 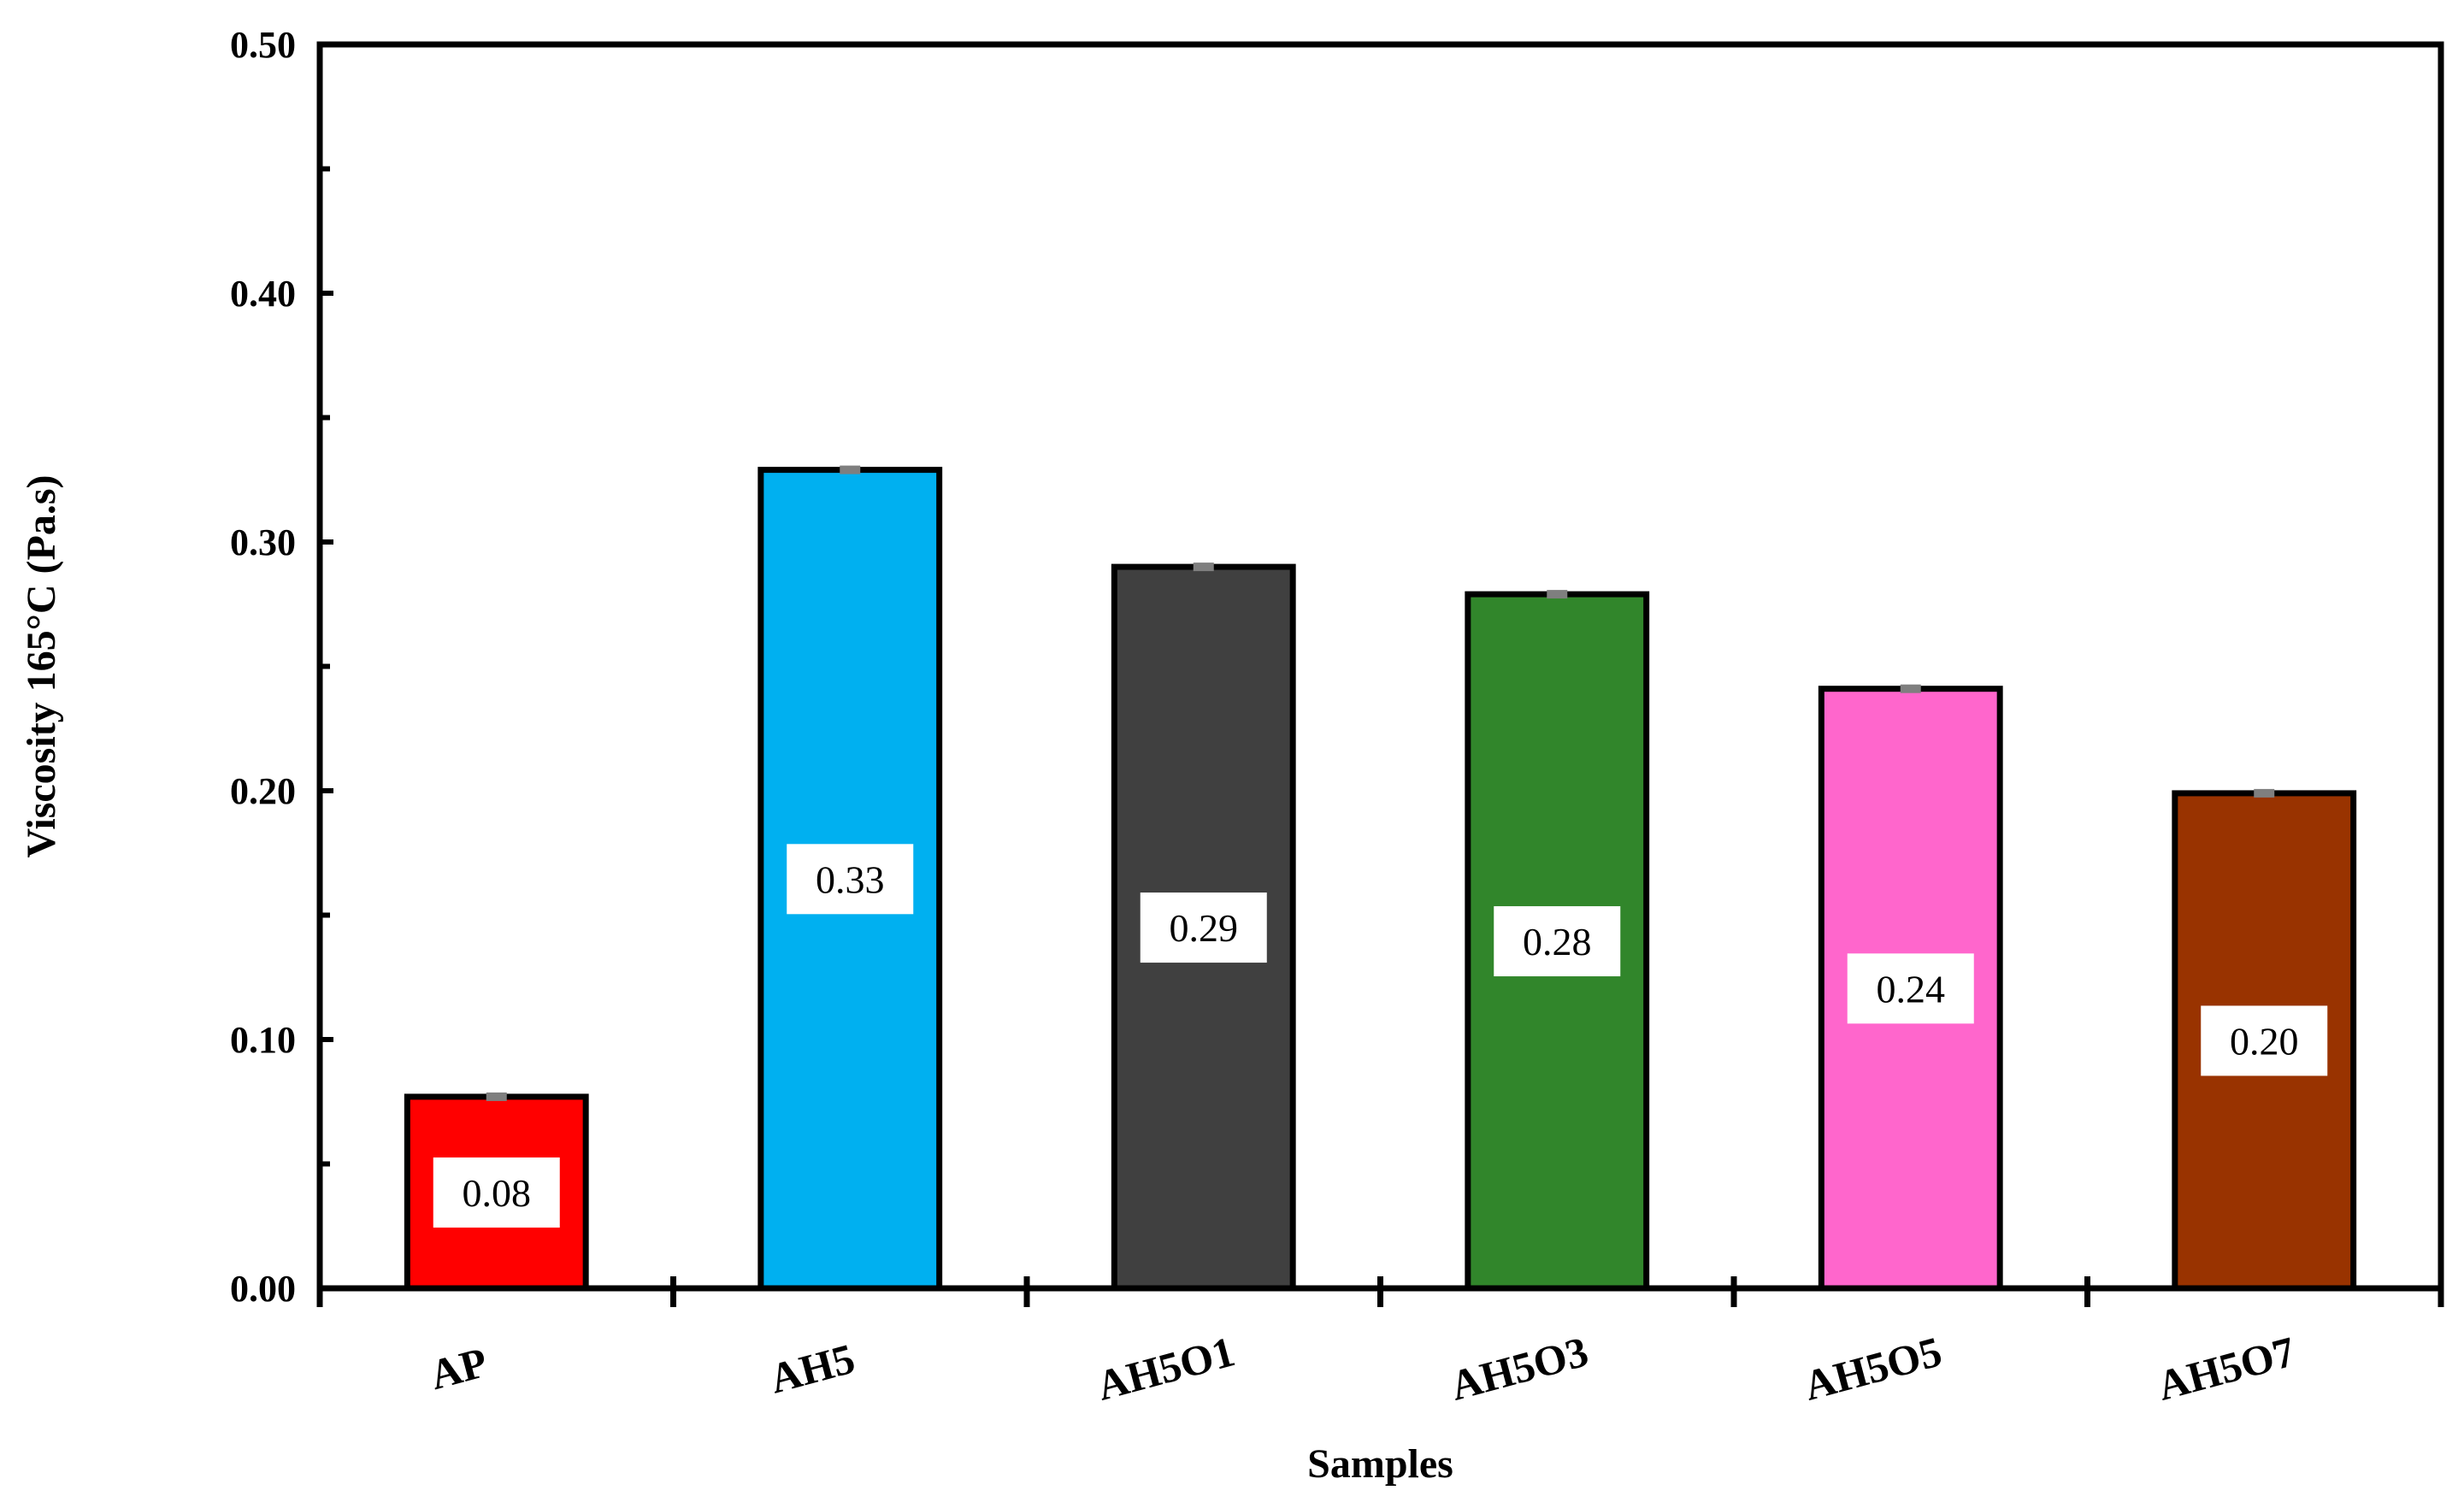 I want to click on y-tick-label: 0.20, so click(x=263, y=791).